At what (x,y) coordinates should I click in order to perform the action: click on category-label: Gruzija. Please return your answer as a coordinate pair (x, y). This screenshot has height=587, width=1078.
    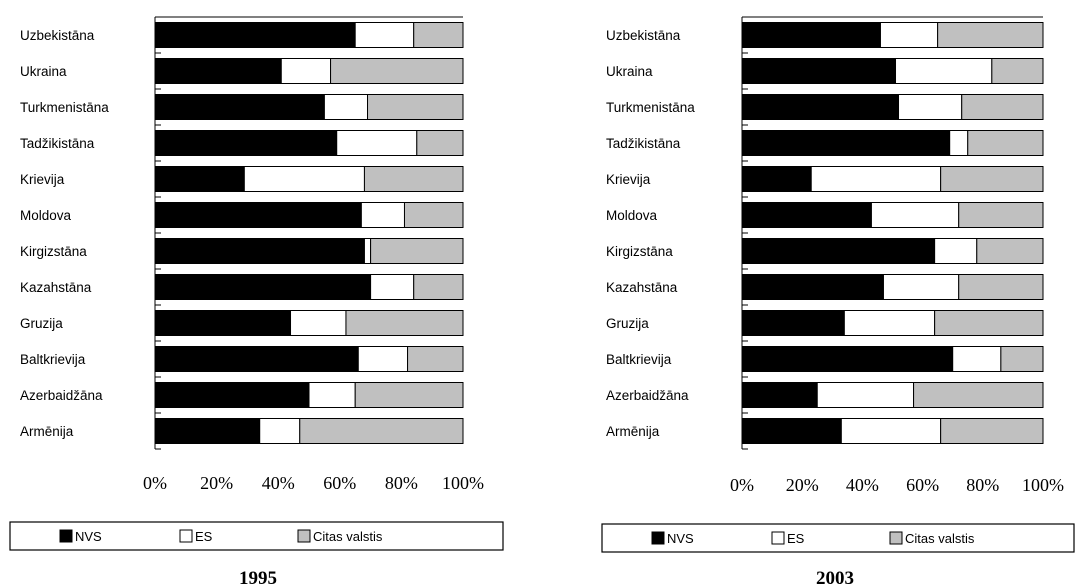
    Looking at the image, I should click on (627, 323).